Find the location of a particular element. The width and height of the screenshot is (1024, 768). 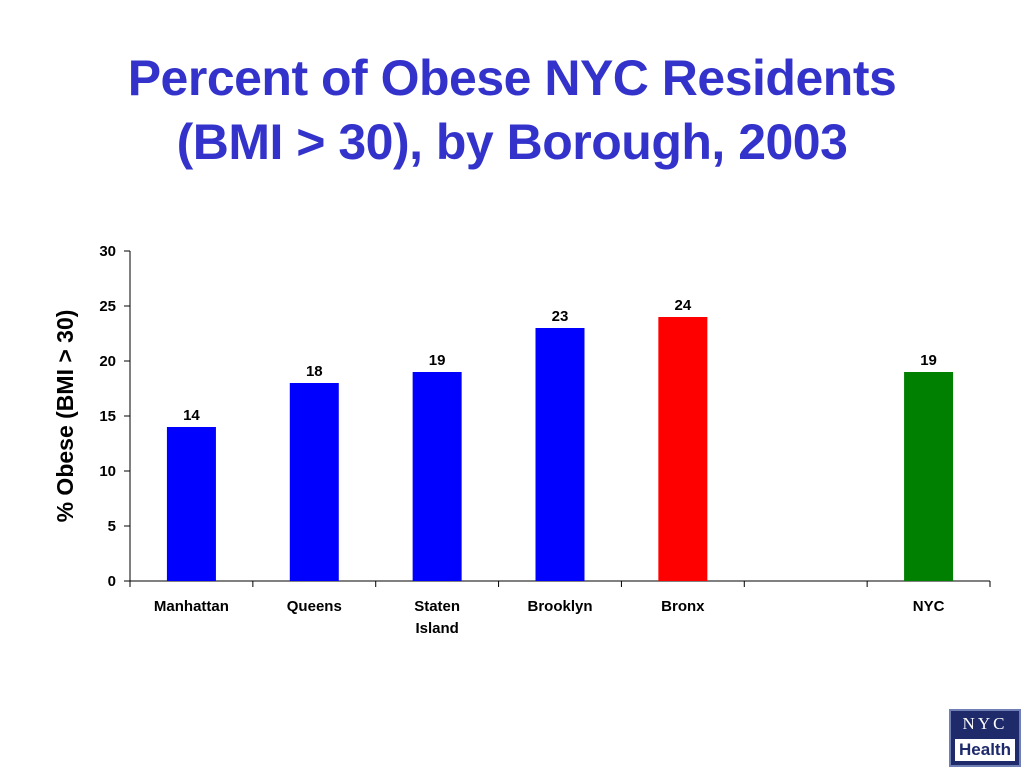

y-tick-label: 30 is located at coordinates (107, 251).